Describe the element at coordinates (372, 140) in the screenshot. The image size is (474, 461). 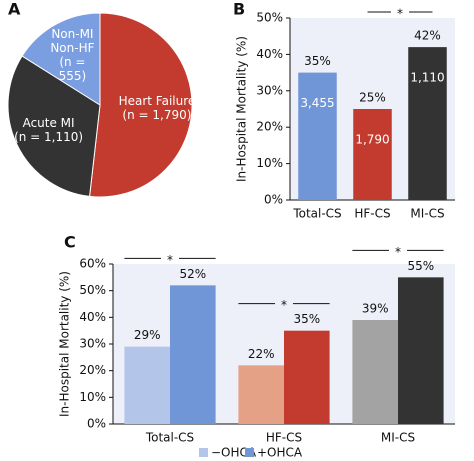
I see `count-label: 1,790` at that location.